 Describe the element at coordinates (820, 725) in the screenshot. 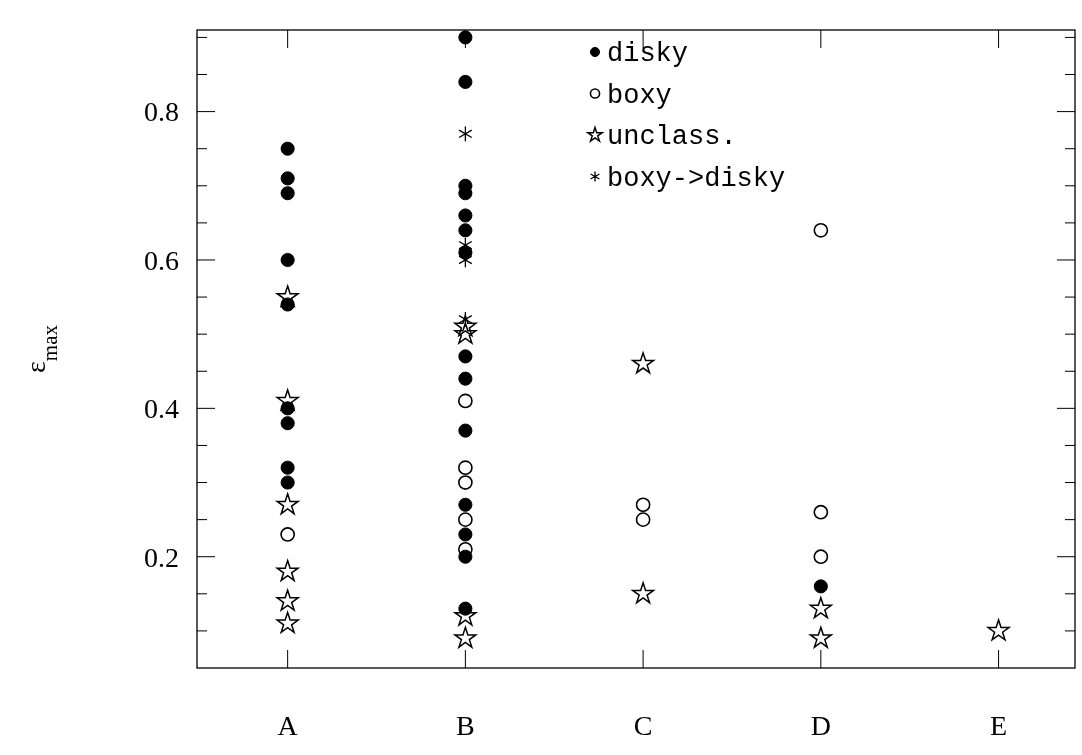

I see `x-tick-label: D` at that location.